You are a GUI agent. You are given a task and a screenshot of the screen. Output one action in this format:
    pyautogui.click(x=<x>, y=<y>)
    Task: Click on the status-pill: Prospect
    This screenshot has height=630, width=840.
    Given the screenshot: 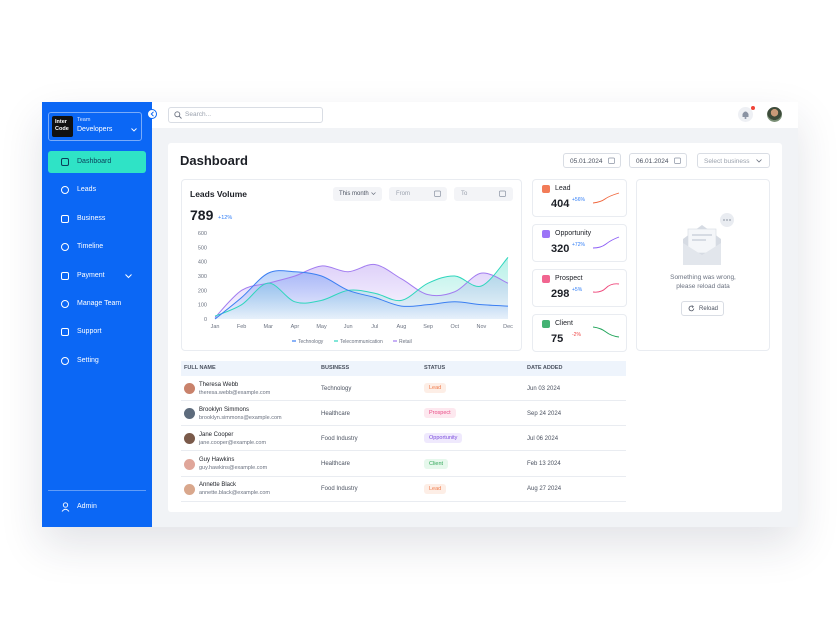 What is the action you would take?
    pyautogui.click(x=440, y=413)
    